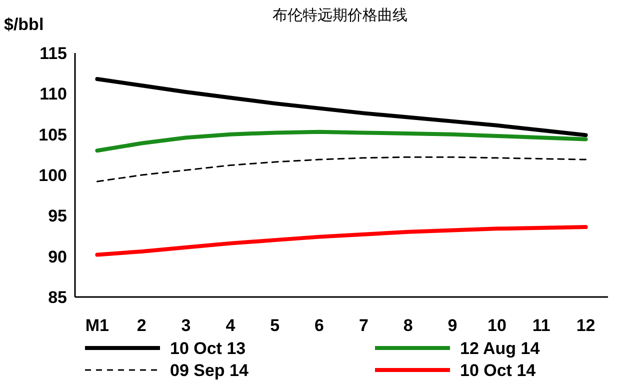  I want to click on xtick: 2, so click(141, 325).